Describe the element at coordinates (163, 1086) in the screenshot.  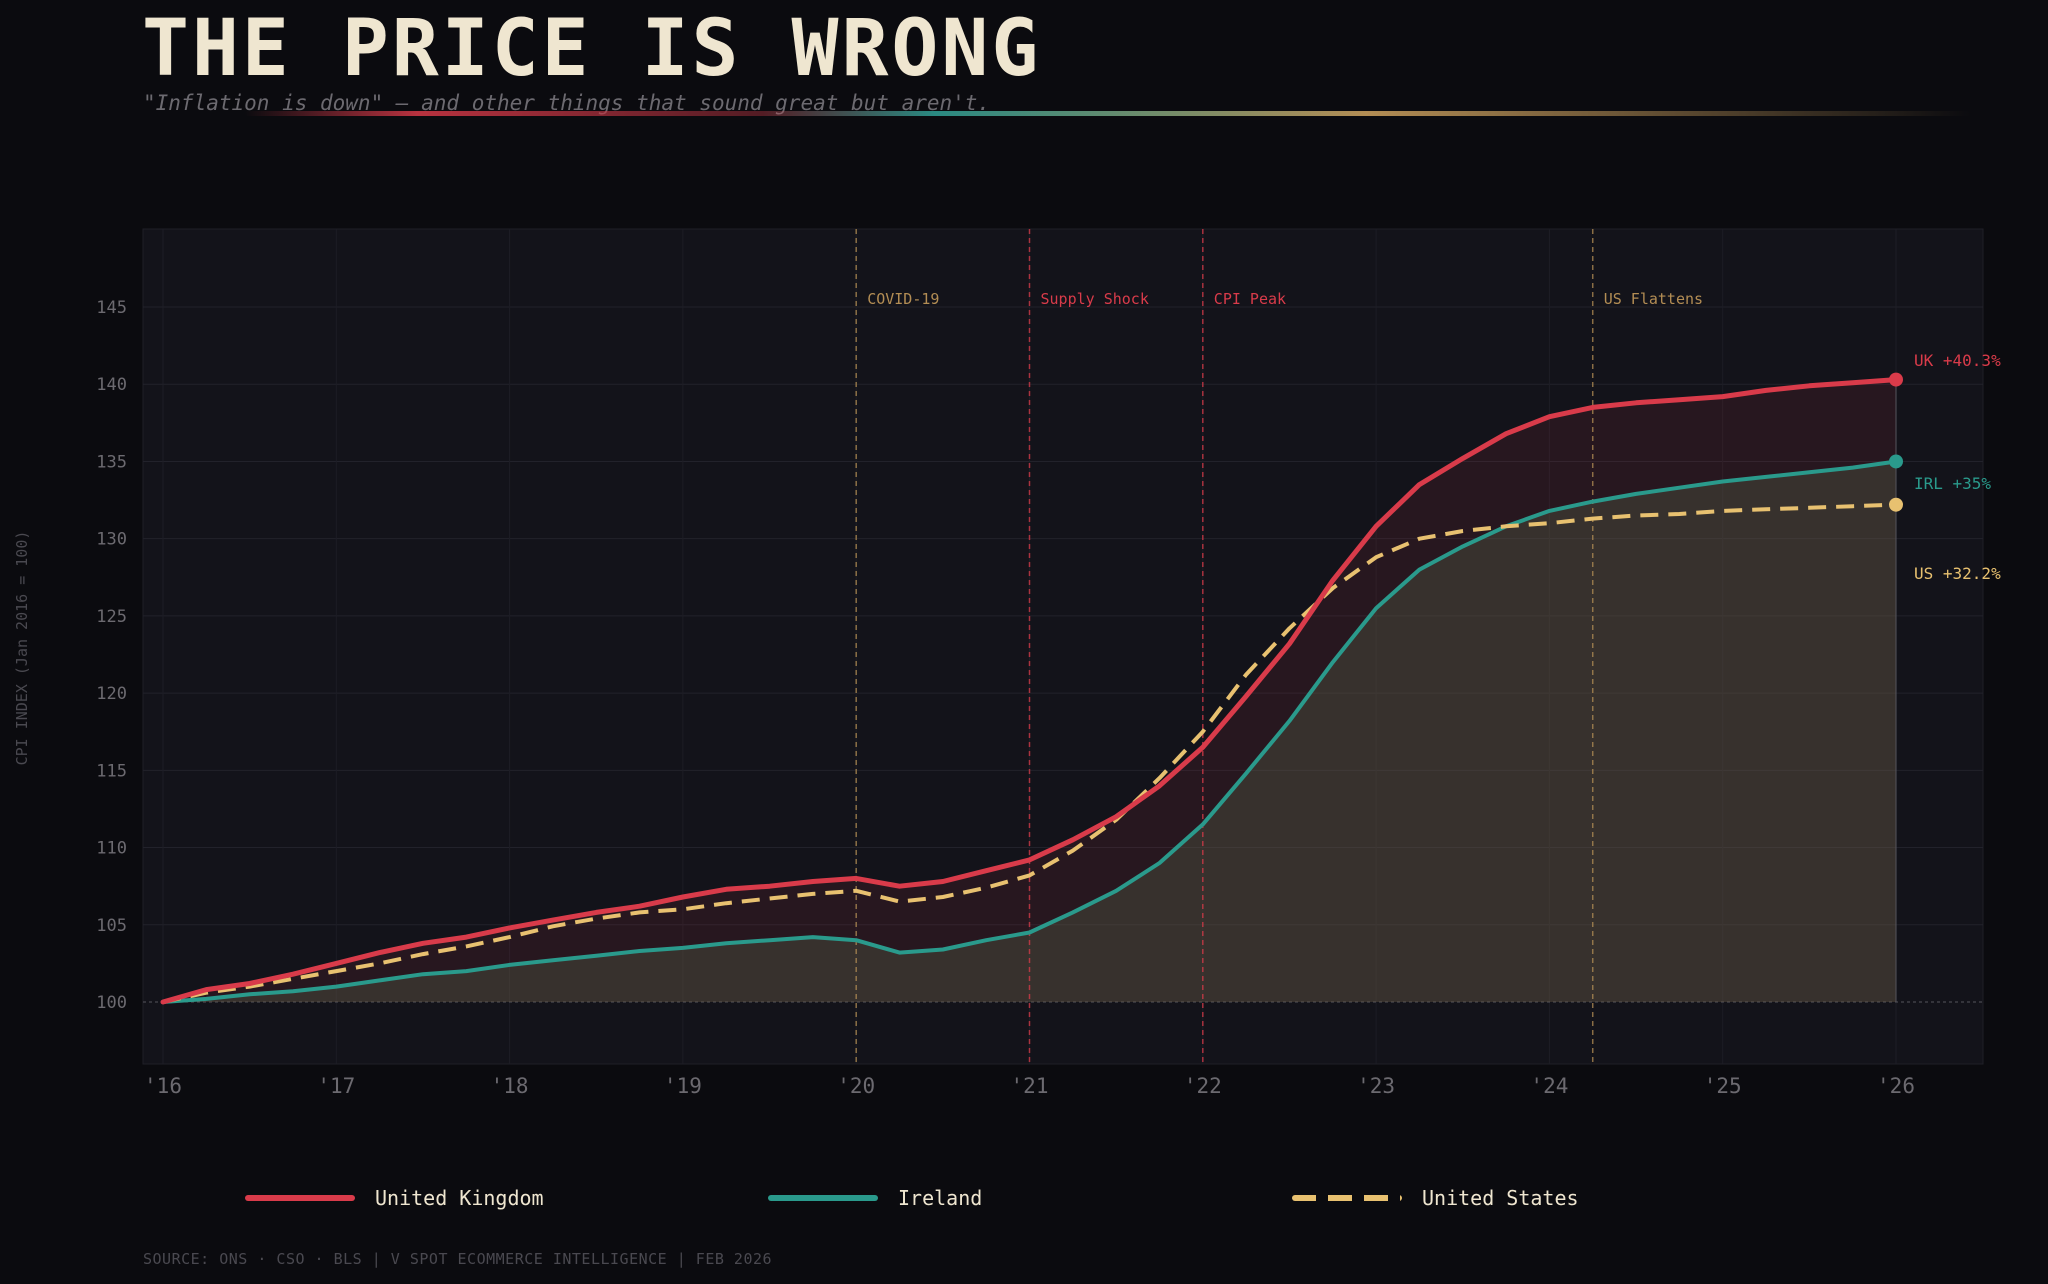
I see `x-tick-label: '16` at that location.